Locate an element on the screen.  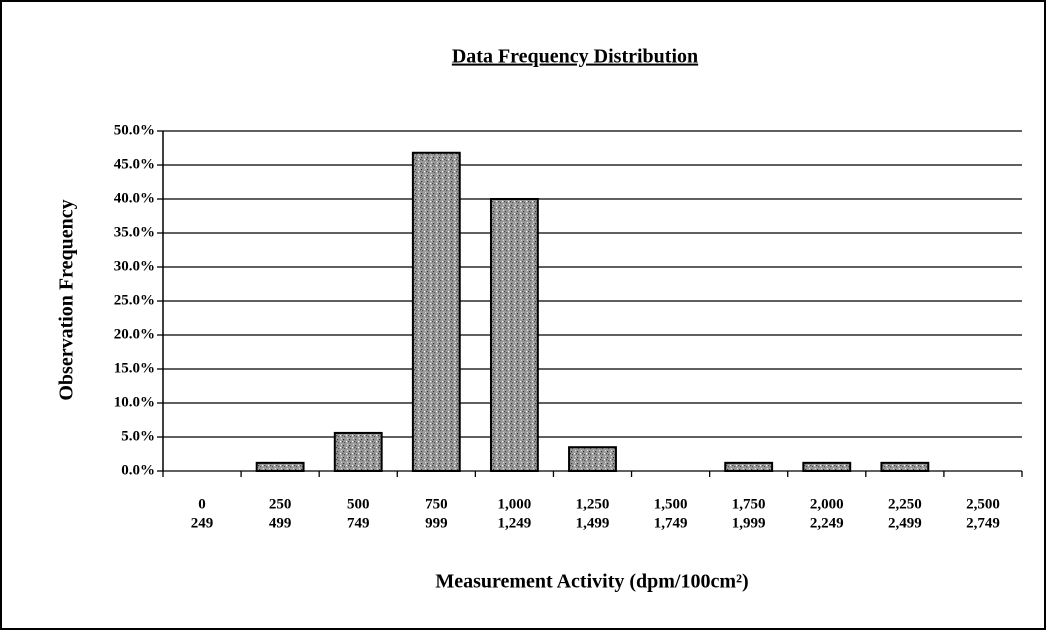
x-tick-label: 1,250 is located at coordinates (593, 504).